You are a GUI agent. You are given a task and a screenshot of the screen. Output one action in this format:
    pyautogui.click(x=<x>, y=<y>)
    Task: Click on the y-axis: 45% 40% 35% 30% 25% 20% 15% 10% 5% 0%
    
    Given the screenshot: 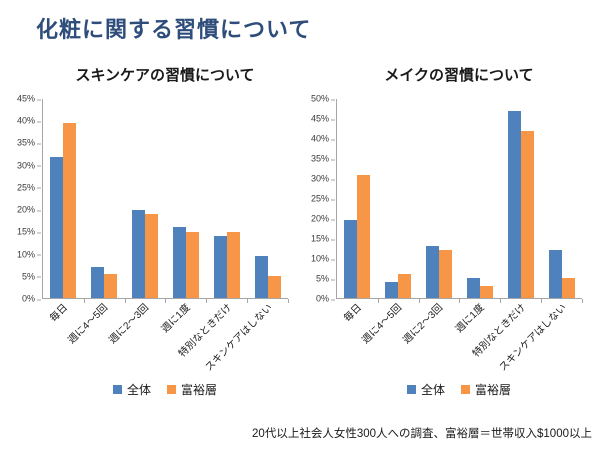 What is the action you would take?
    pyautogui.click(x=25, y=198)
    